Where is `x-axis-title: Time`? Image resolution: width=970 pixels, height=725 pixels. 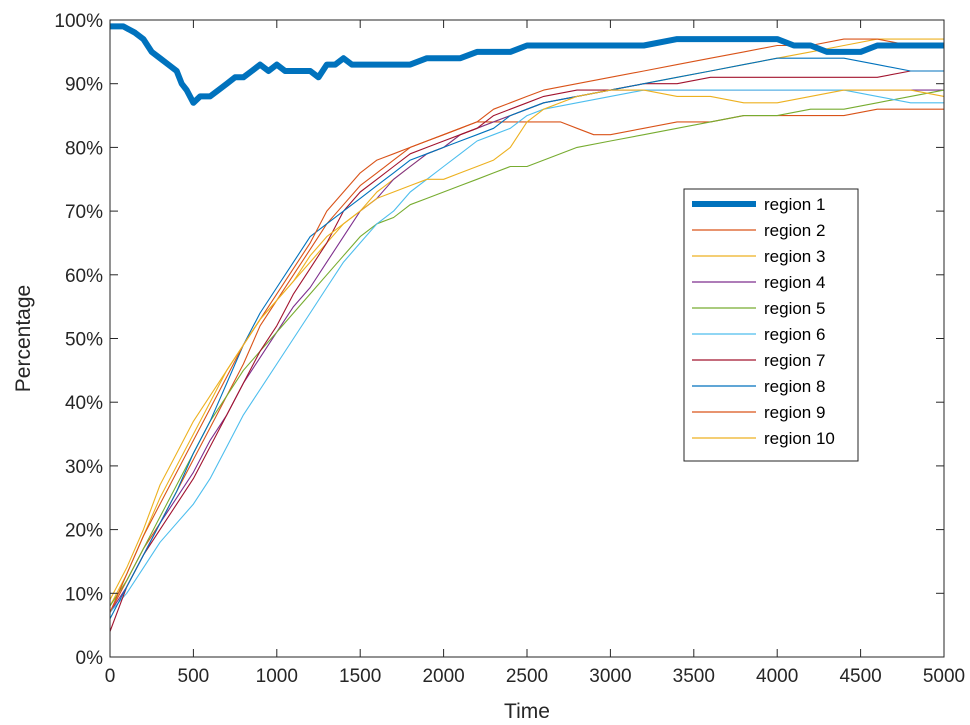
x-axis-title: Time is located at coordinates (527, 711).